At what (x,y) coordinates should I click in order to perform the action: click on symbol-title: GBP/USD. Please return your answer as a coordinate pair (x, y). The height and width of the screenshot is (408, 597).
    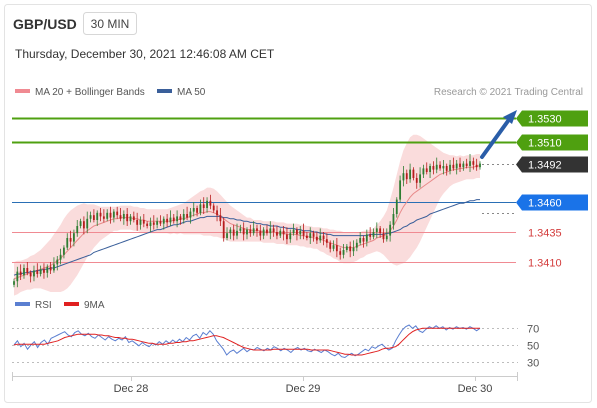
    Looking at the image, I should click on (45, 24).